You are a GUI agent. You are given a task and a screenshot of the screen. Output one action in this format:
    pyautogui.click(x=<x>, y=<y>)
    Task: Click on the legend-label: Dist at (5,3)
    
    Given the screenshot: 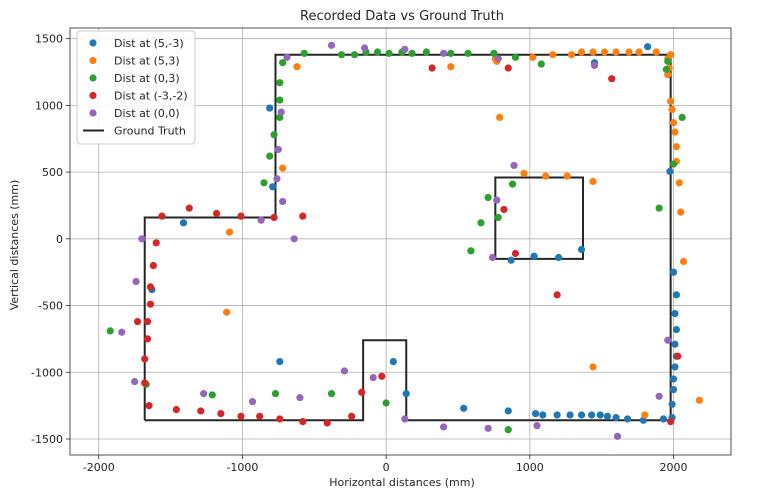 What is the action you would take?
    pyautogui.click(x=147, y=61)
    